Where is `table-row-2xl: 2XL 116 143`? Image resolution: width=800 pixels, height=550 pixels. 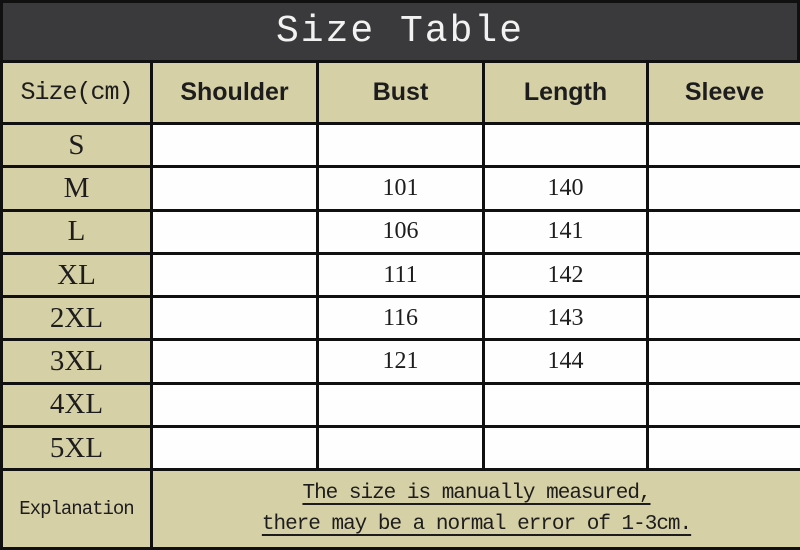 table-row-2xl: 2XL 116 143 is located at coordinates (400, 318).